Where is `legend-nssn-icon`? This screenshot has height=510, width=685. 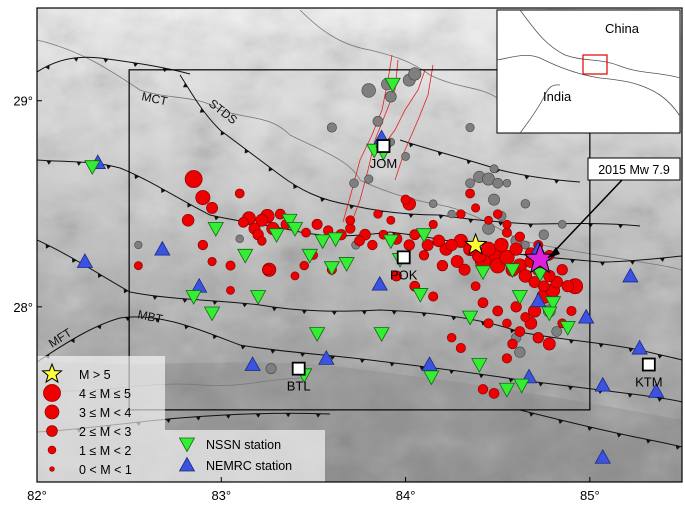 legend-nssn-icon is located at coordinates (187, 445).